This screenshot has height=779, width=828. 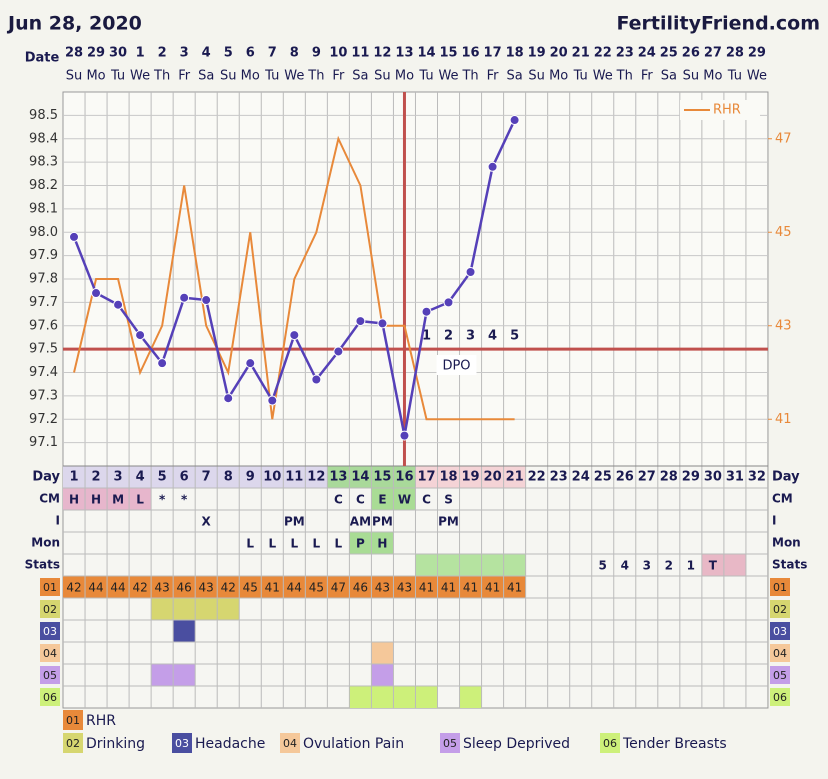 What do you see at coordinates (43, 115) in the screenshot?
I see `y-tick-label: 98.5` at bounding box center [43, 115].